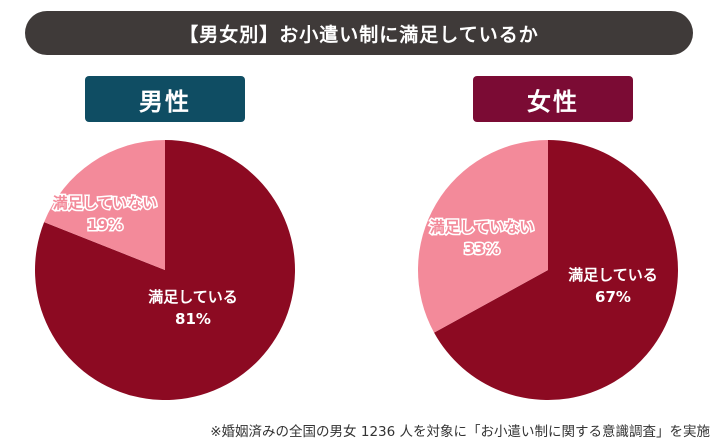 The height and width of the screenshot is (447, 720). I want to click on chart-title: 【男女別】お小遣い制に満足しているか, so click(359, 33).